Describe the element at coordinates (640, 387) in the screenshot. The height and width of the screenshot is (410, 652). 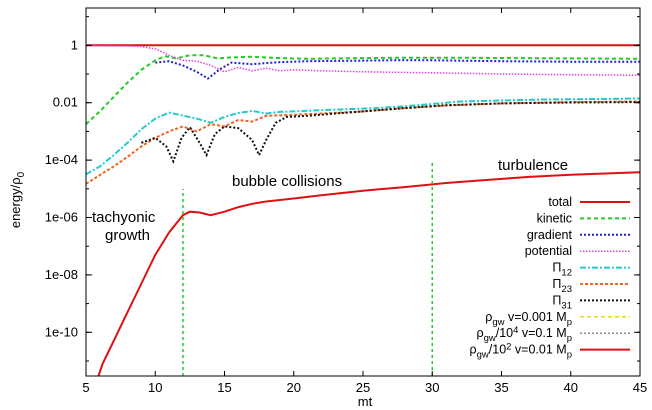
I see `x-tick-label: 45` at that location.